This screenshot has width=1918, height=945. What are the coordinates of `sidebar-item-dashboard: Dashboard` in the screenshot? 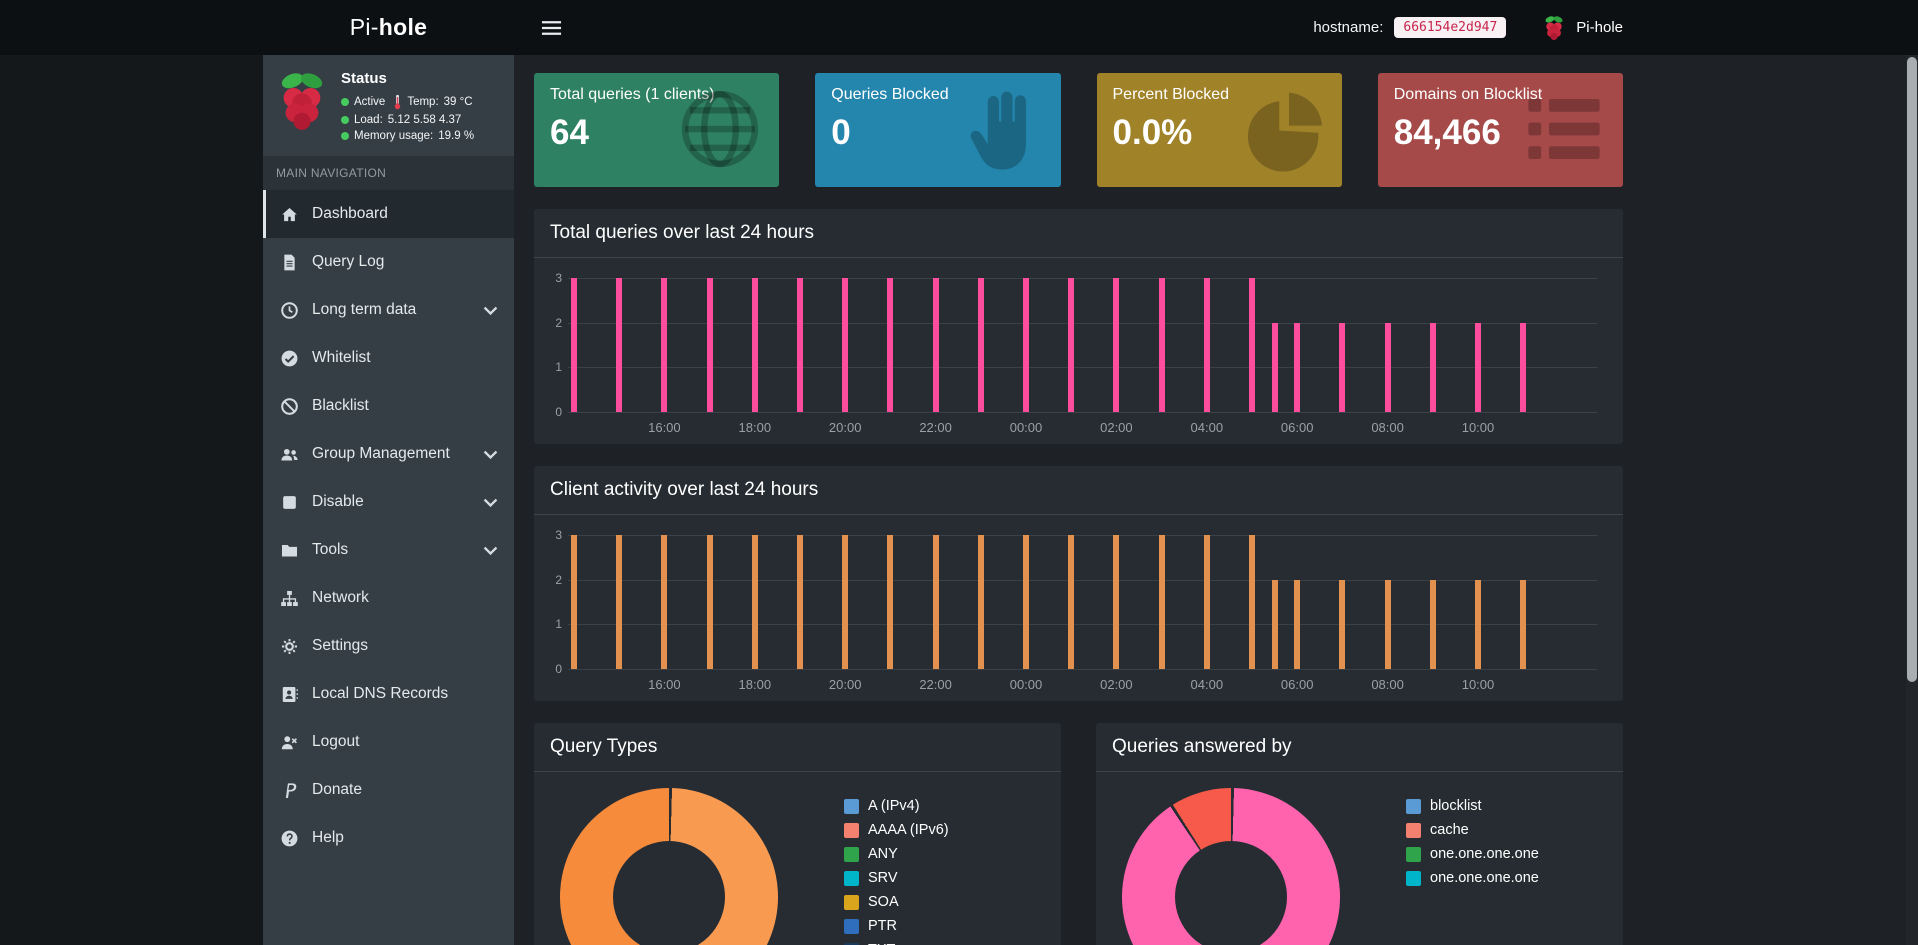 It's located at (388, 214).